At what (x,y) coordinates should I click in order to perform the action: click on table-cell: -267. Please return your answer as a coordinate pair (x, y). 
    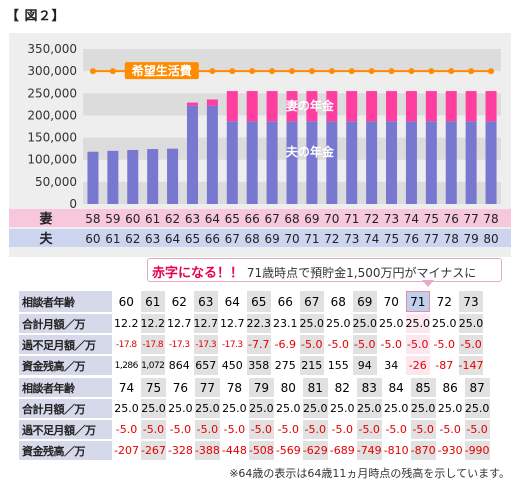
    Looking at the image, I should click on (153, 450).